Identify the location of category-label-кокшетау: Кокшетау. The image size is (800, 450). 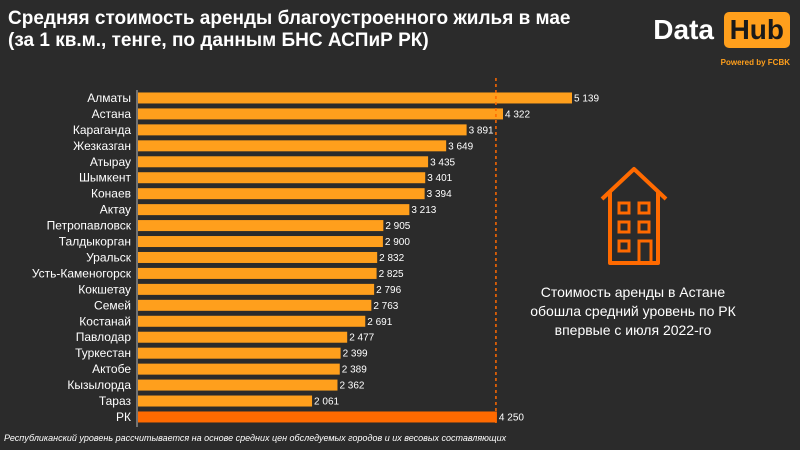
(104, 289).